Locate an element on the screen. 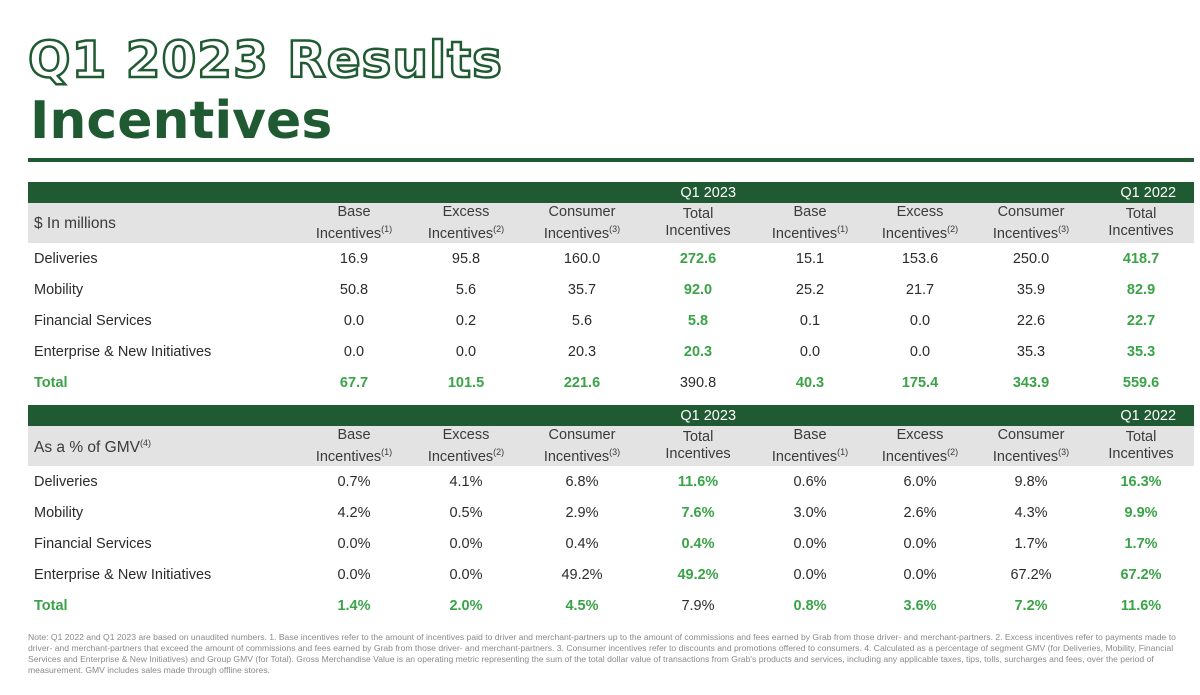 The image size is (1200, 695). table-cell: 0.5% is located at coordinates (466, 512).